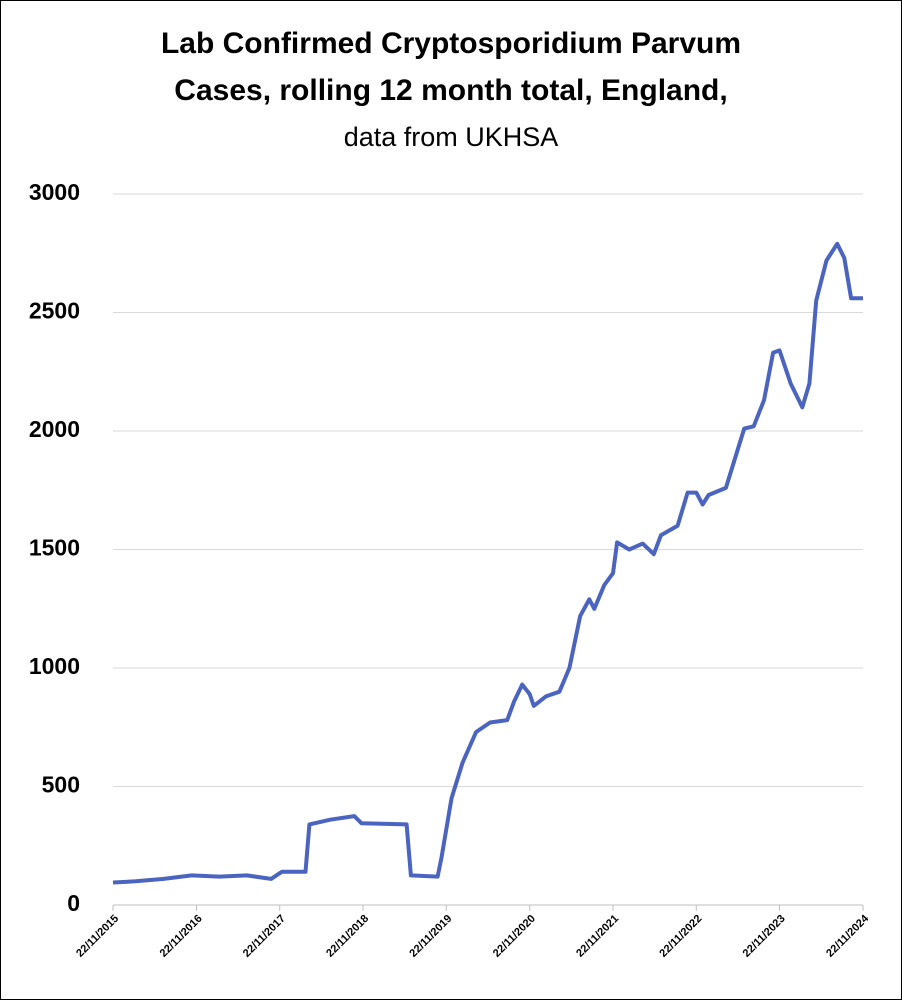 The height and width of the screenshot is (1000, 902). What do you see at coordinates (54, 666) in the screenshot?
I see `y-tick-label: 1000` at bounding box center [54, 666].